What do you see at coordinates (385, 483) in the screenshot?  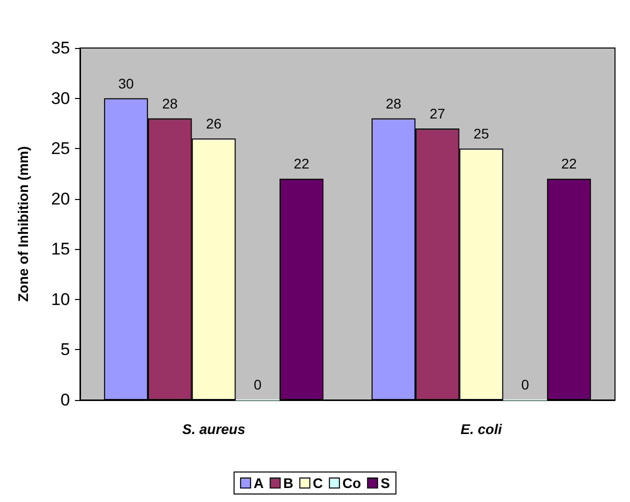 I see `legend-label: S` at bounding box center [385, 483].